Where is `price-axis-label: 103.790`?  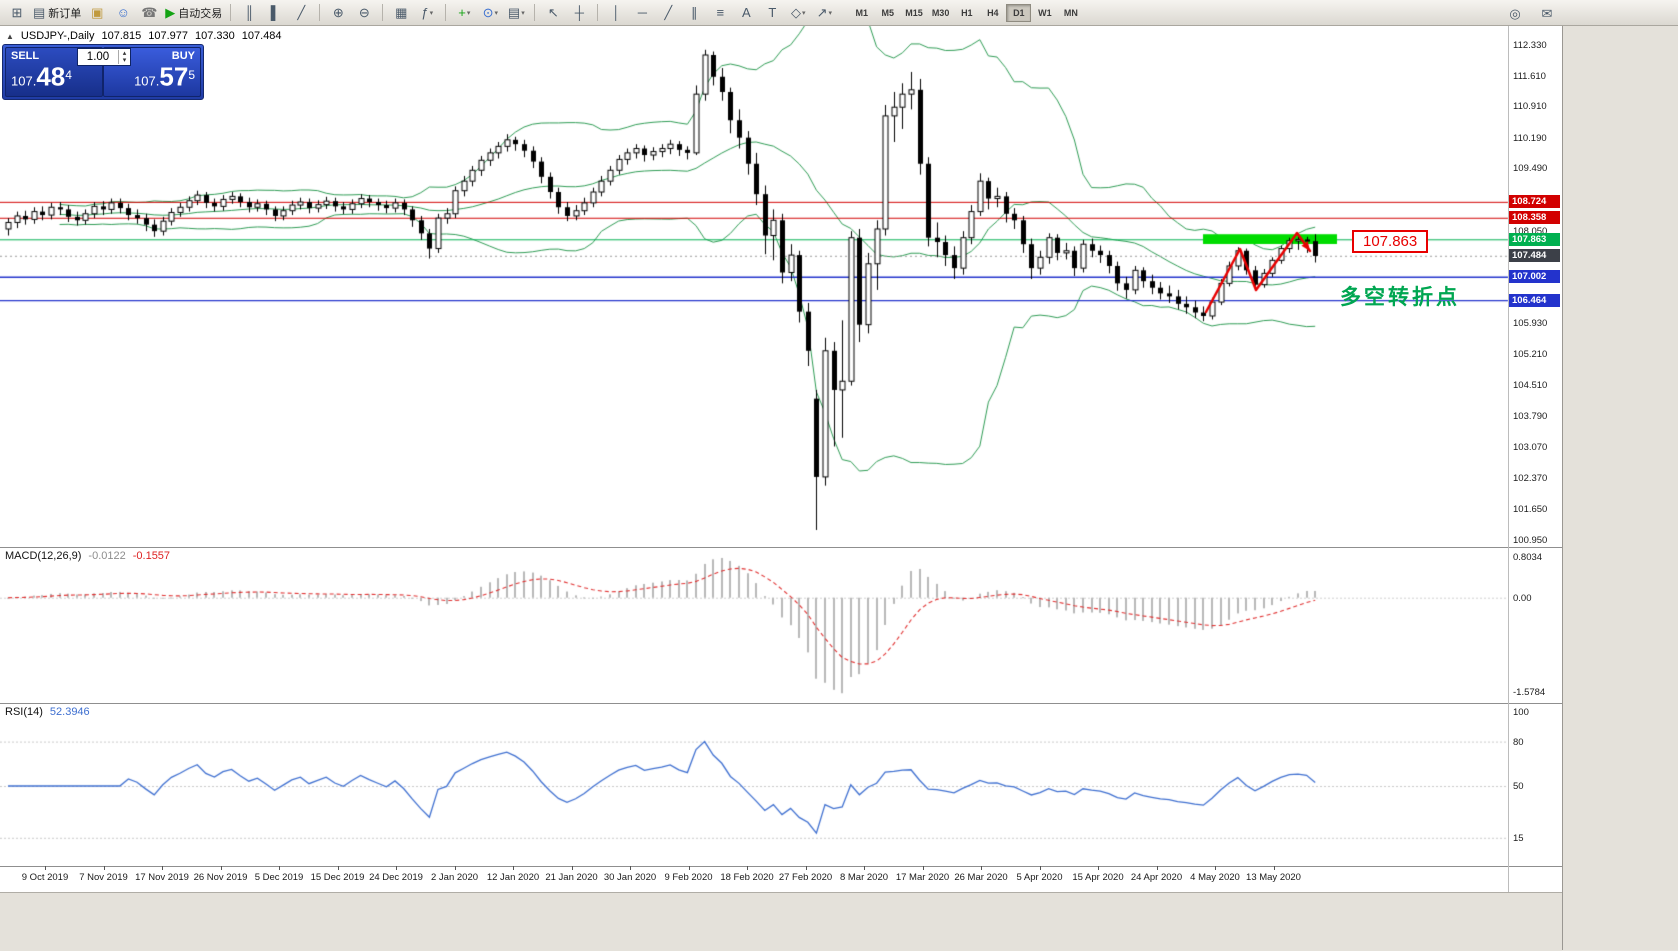
price-axis-label: 103.790 is located at coordinates (1530, 416).